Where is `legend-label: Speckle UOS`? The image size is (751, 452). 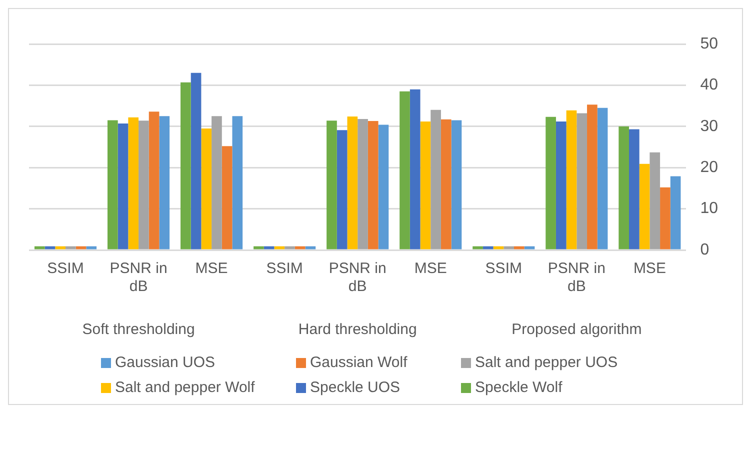 legend-label: Speckle UOS is located at coordinates (355, 387).